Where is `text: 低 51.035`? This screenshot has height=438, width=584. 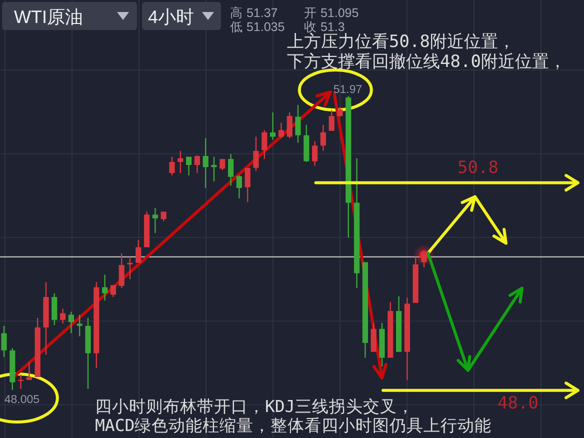
text: 低 51.035 is located at coordinates (257, 27).